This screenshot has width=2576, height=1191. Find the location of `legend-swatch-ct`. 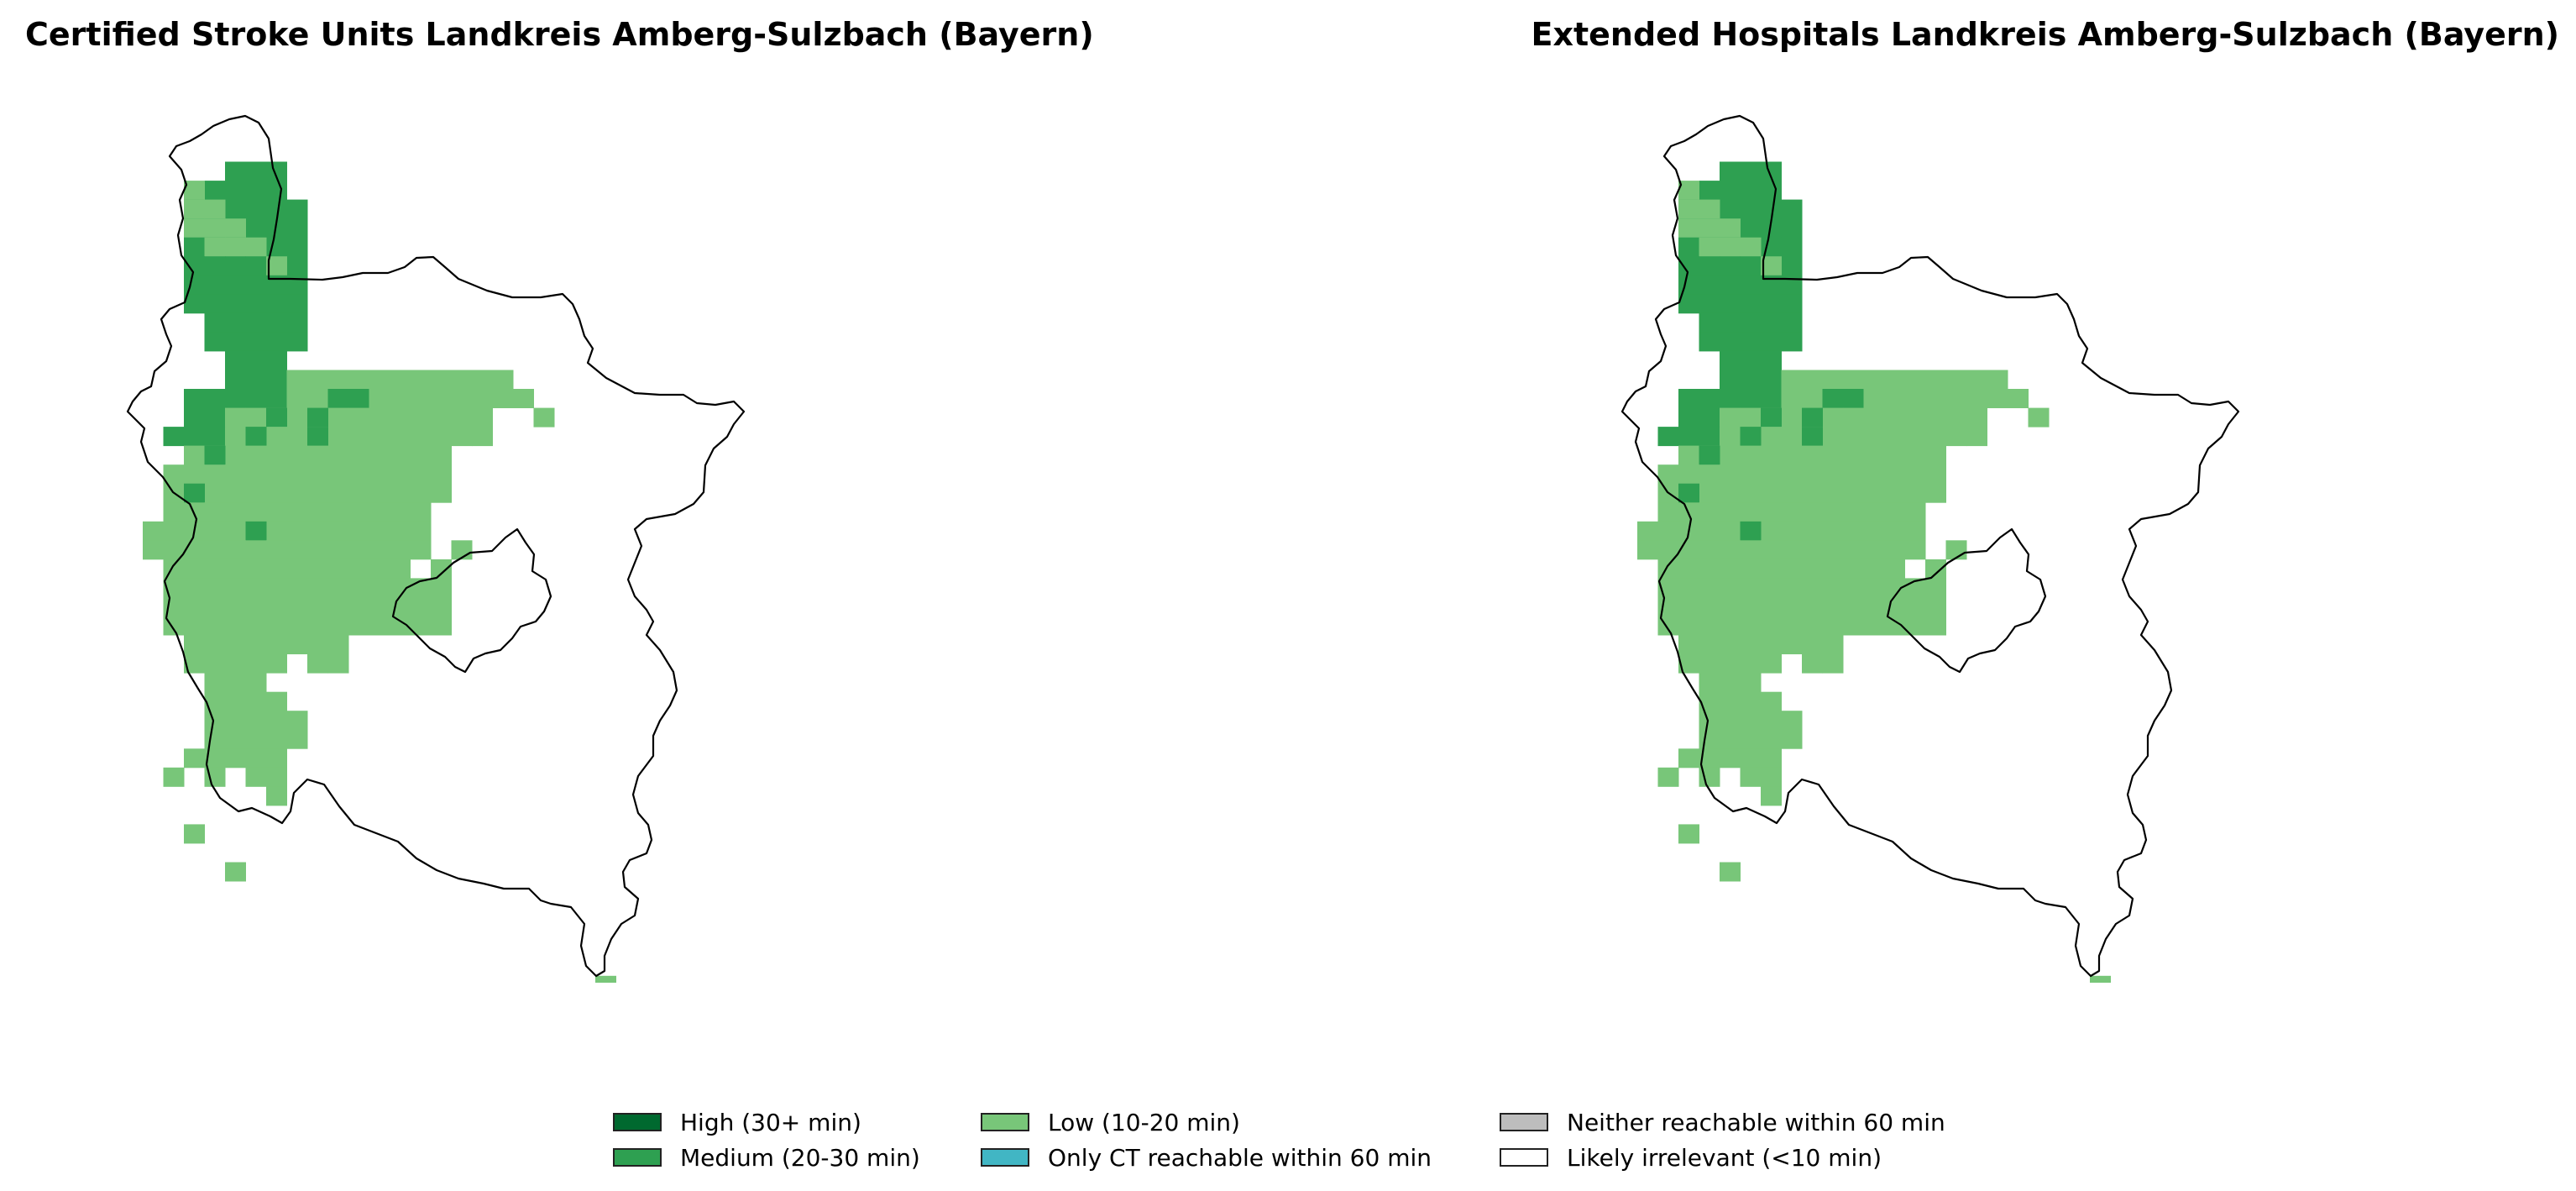

legend-swatch-ct is located at coordinates (1005, 1158).